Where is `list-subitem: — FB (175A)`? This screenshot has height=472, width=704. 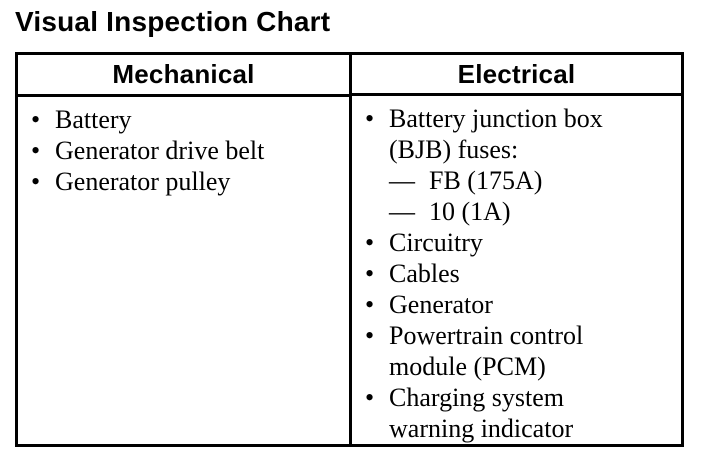 list-subitem: — FB (175A) is located at coordinates (533, 180).